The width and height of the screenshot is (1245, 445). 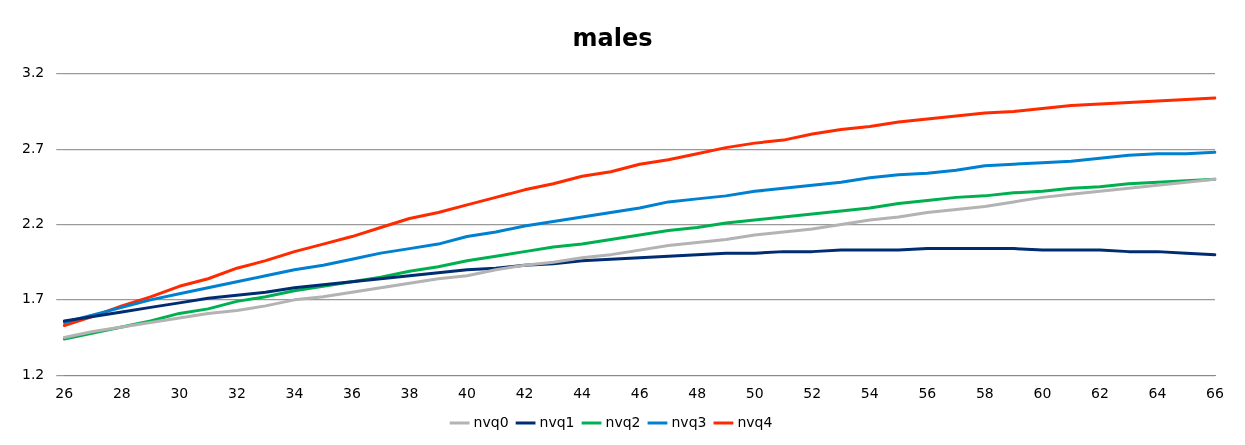 What do you see at coordinates (409, 393) in the screenshot?
I see `x-tick-label: 38` at bounding box center [409, 393].